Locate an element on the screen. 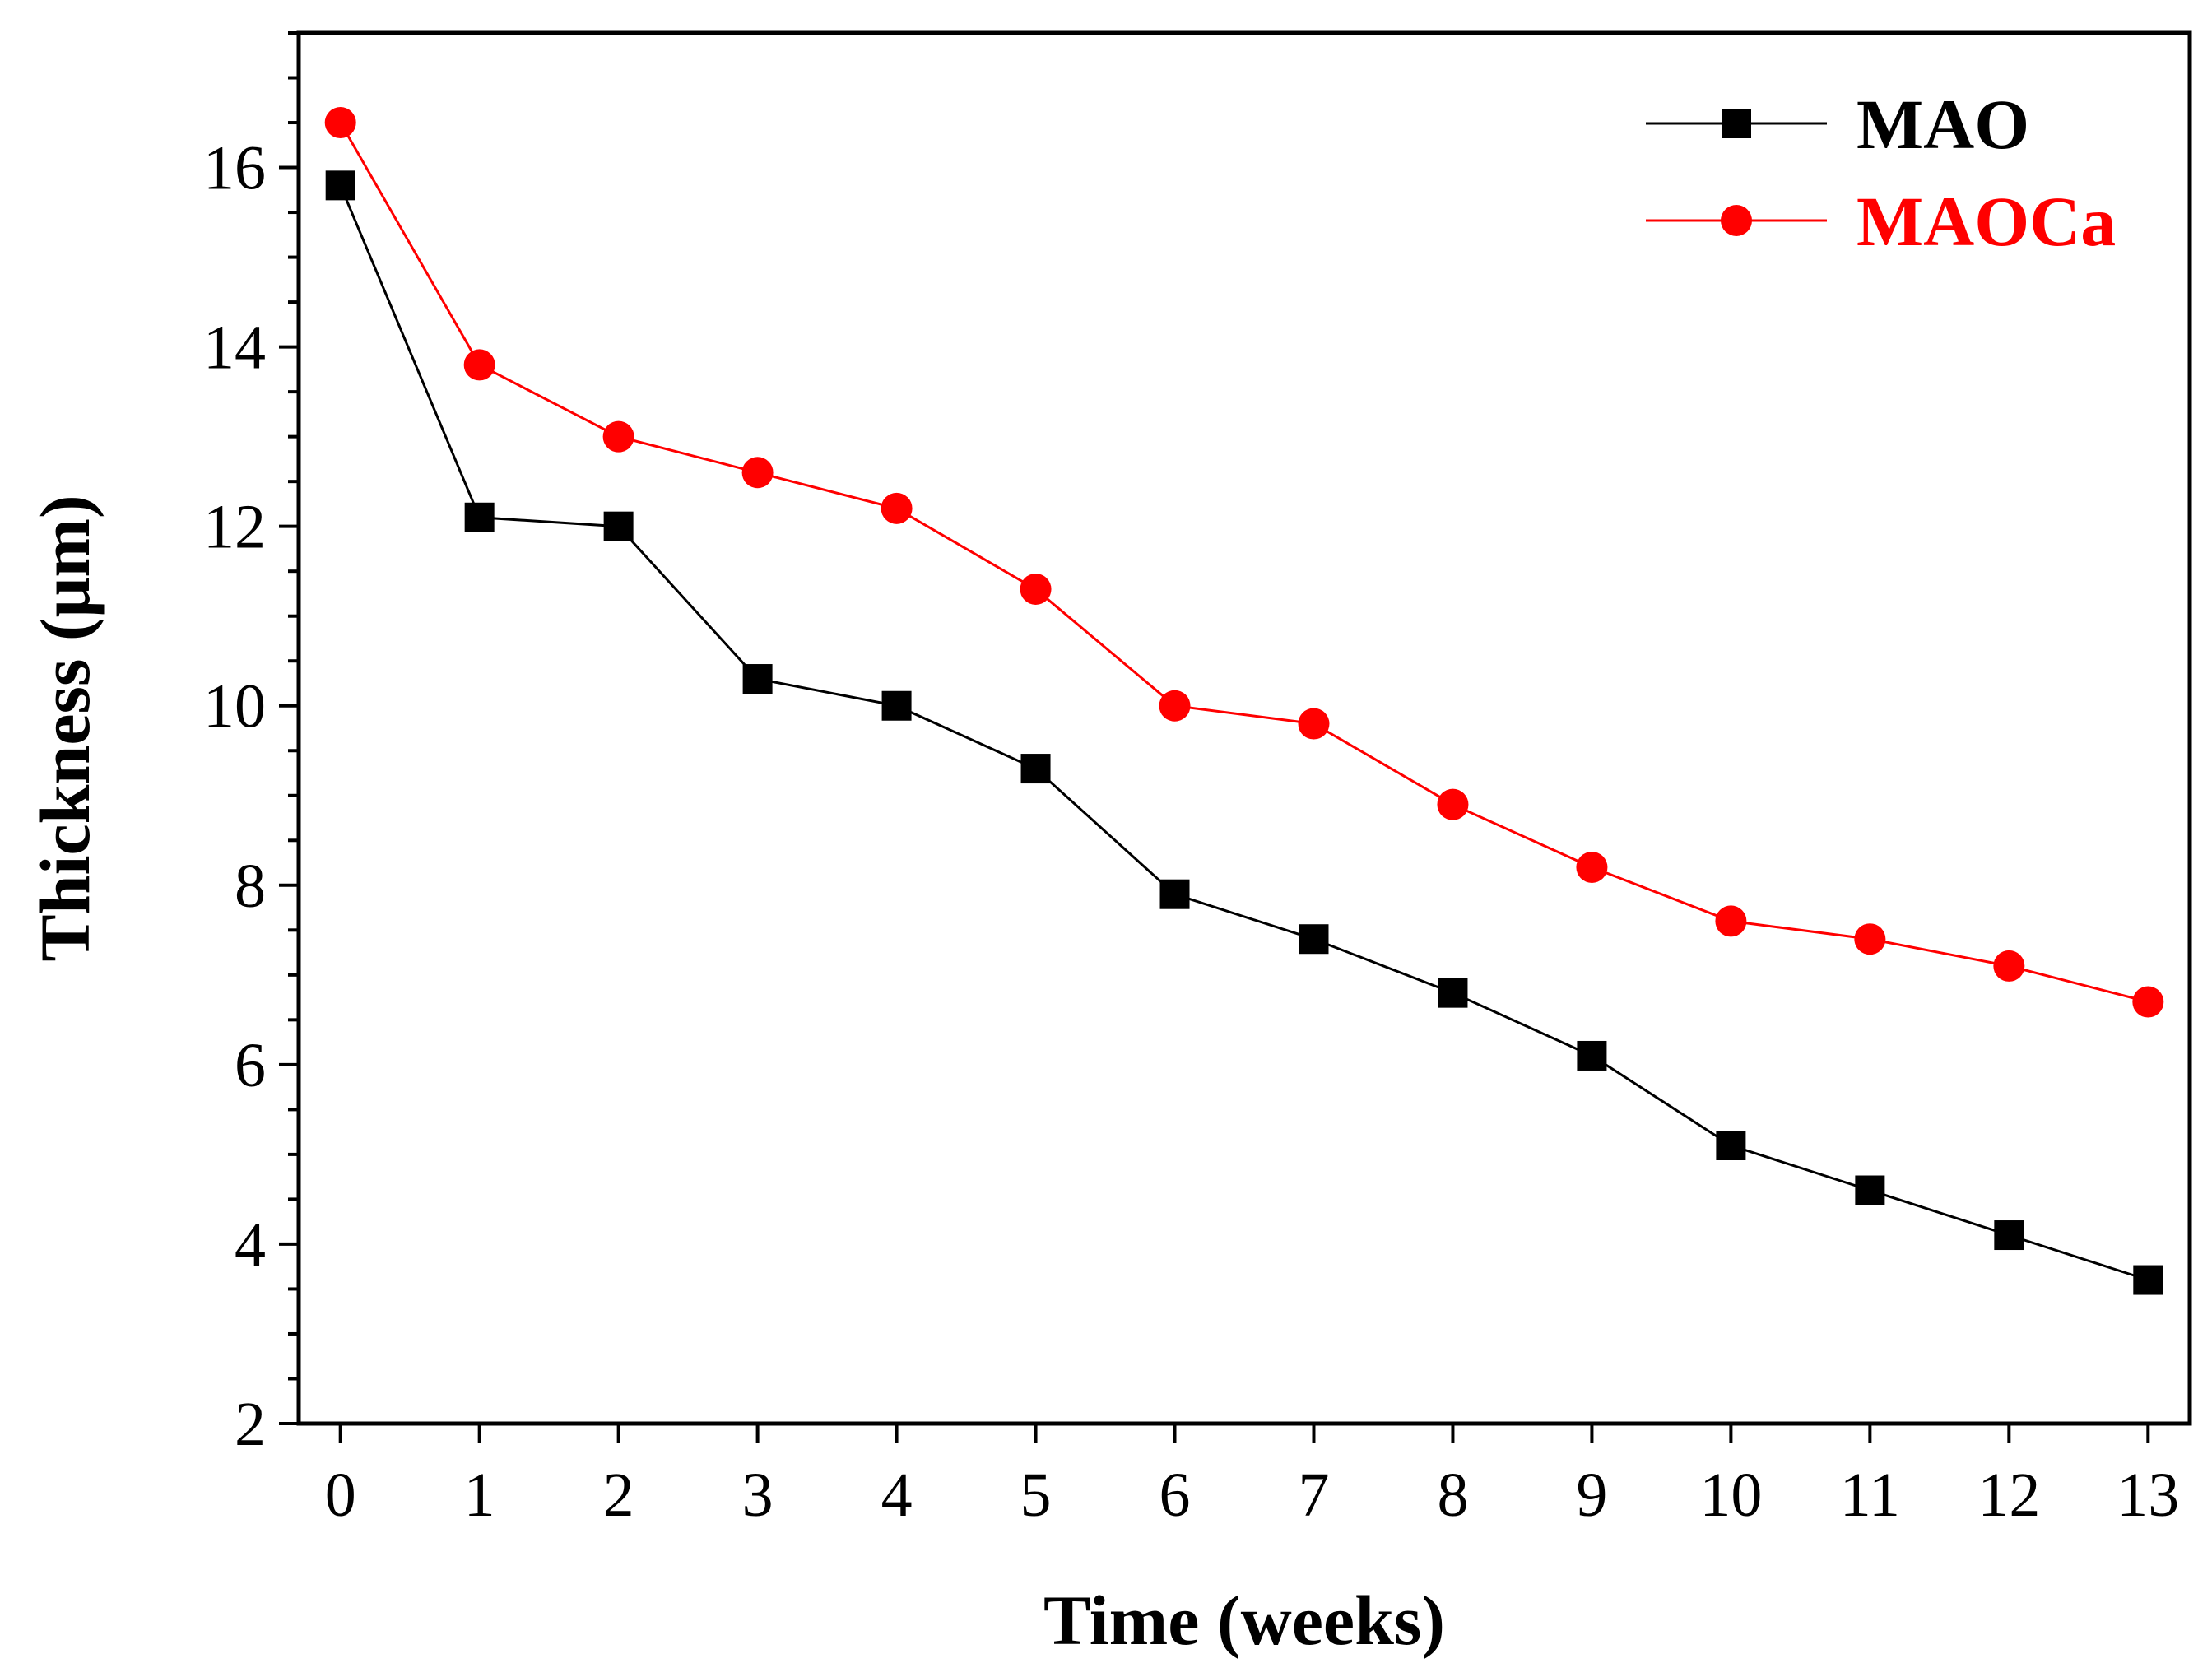 Image resolution: width=2212 pixels, height=1677 pixels. legend-item-maoca: MAOCa is located at coordinates (1881, 222).